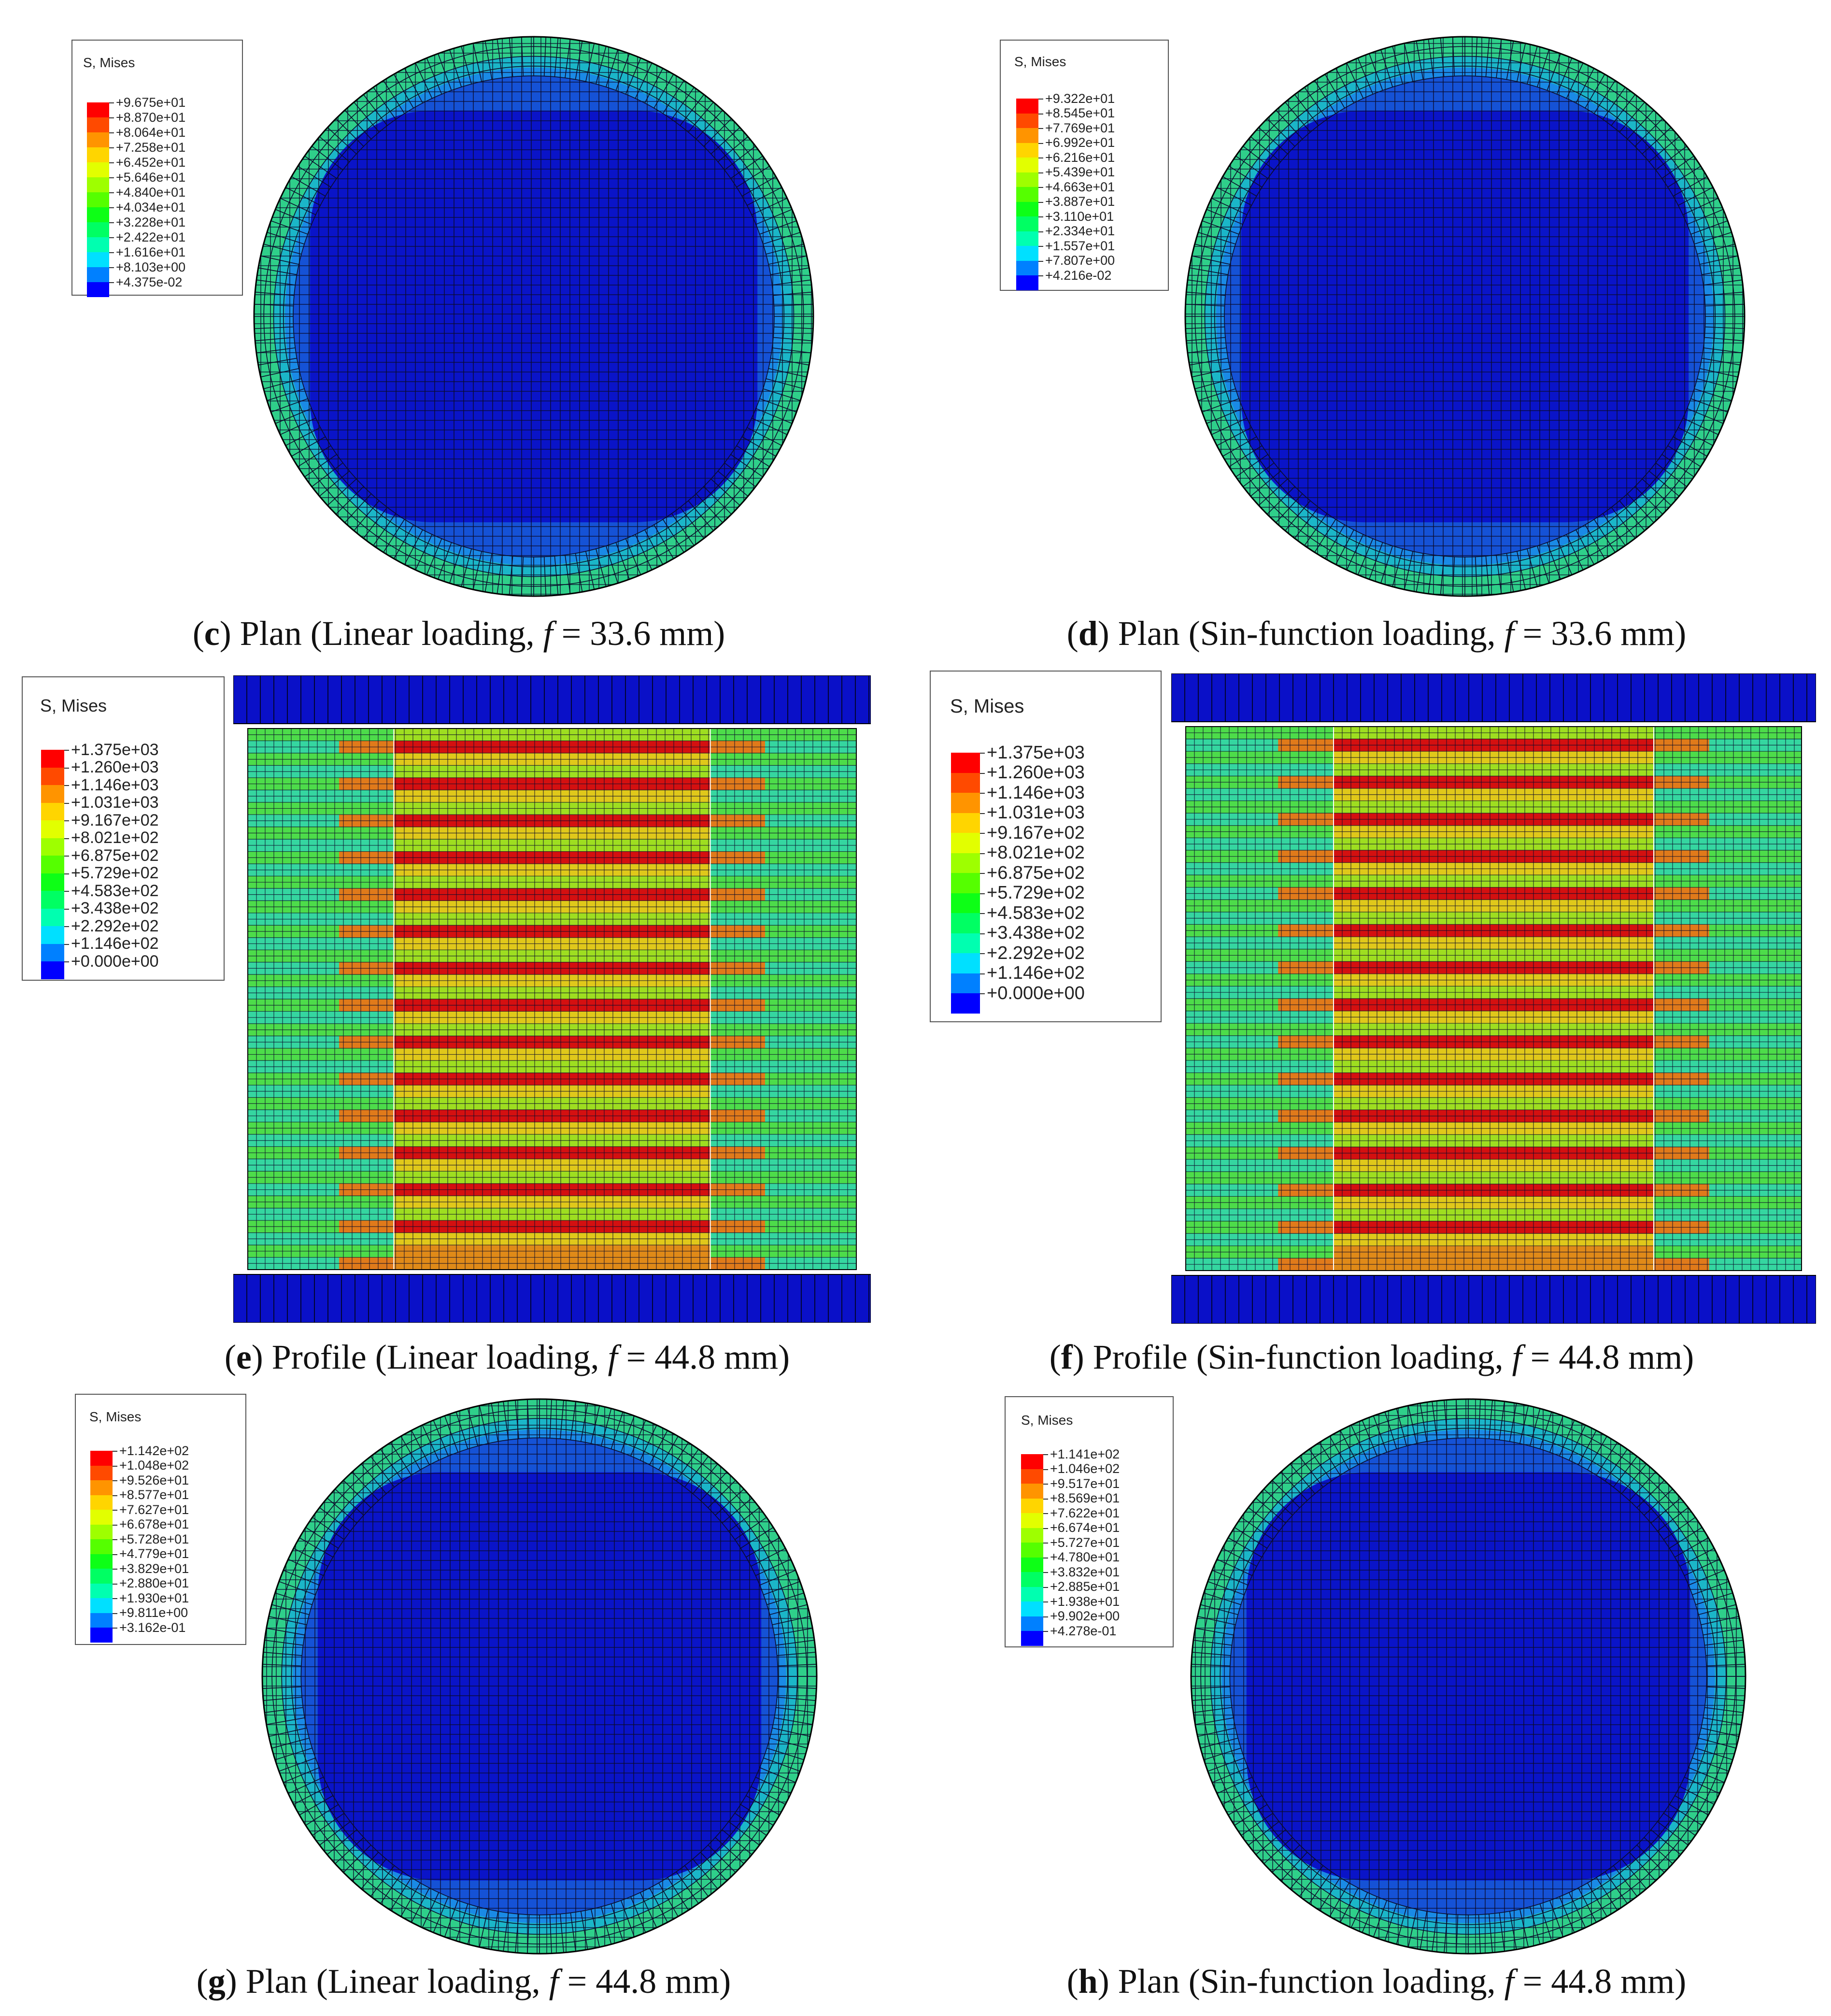 This screenshot has height=2016, width=1831. I want to click on legend-row: +9.322e+01, so click(1065, 102).